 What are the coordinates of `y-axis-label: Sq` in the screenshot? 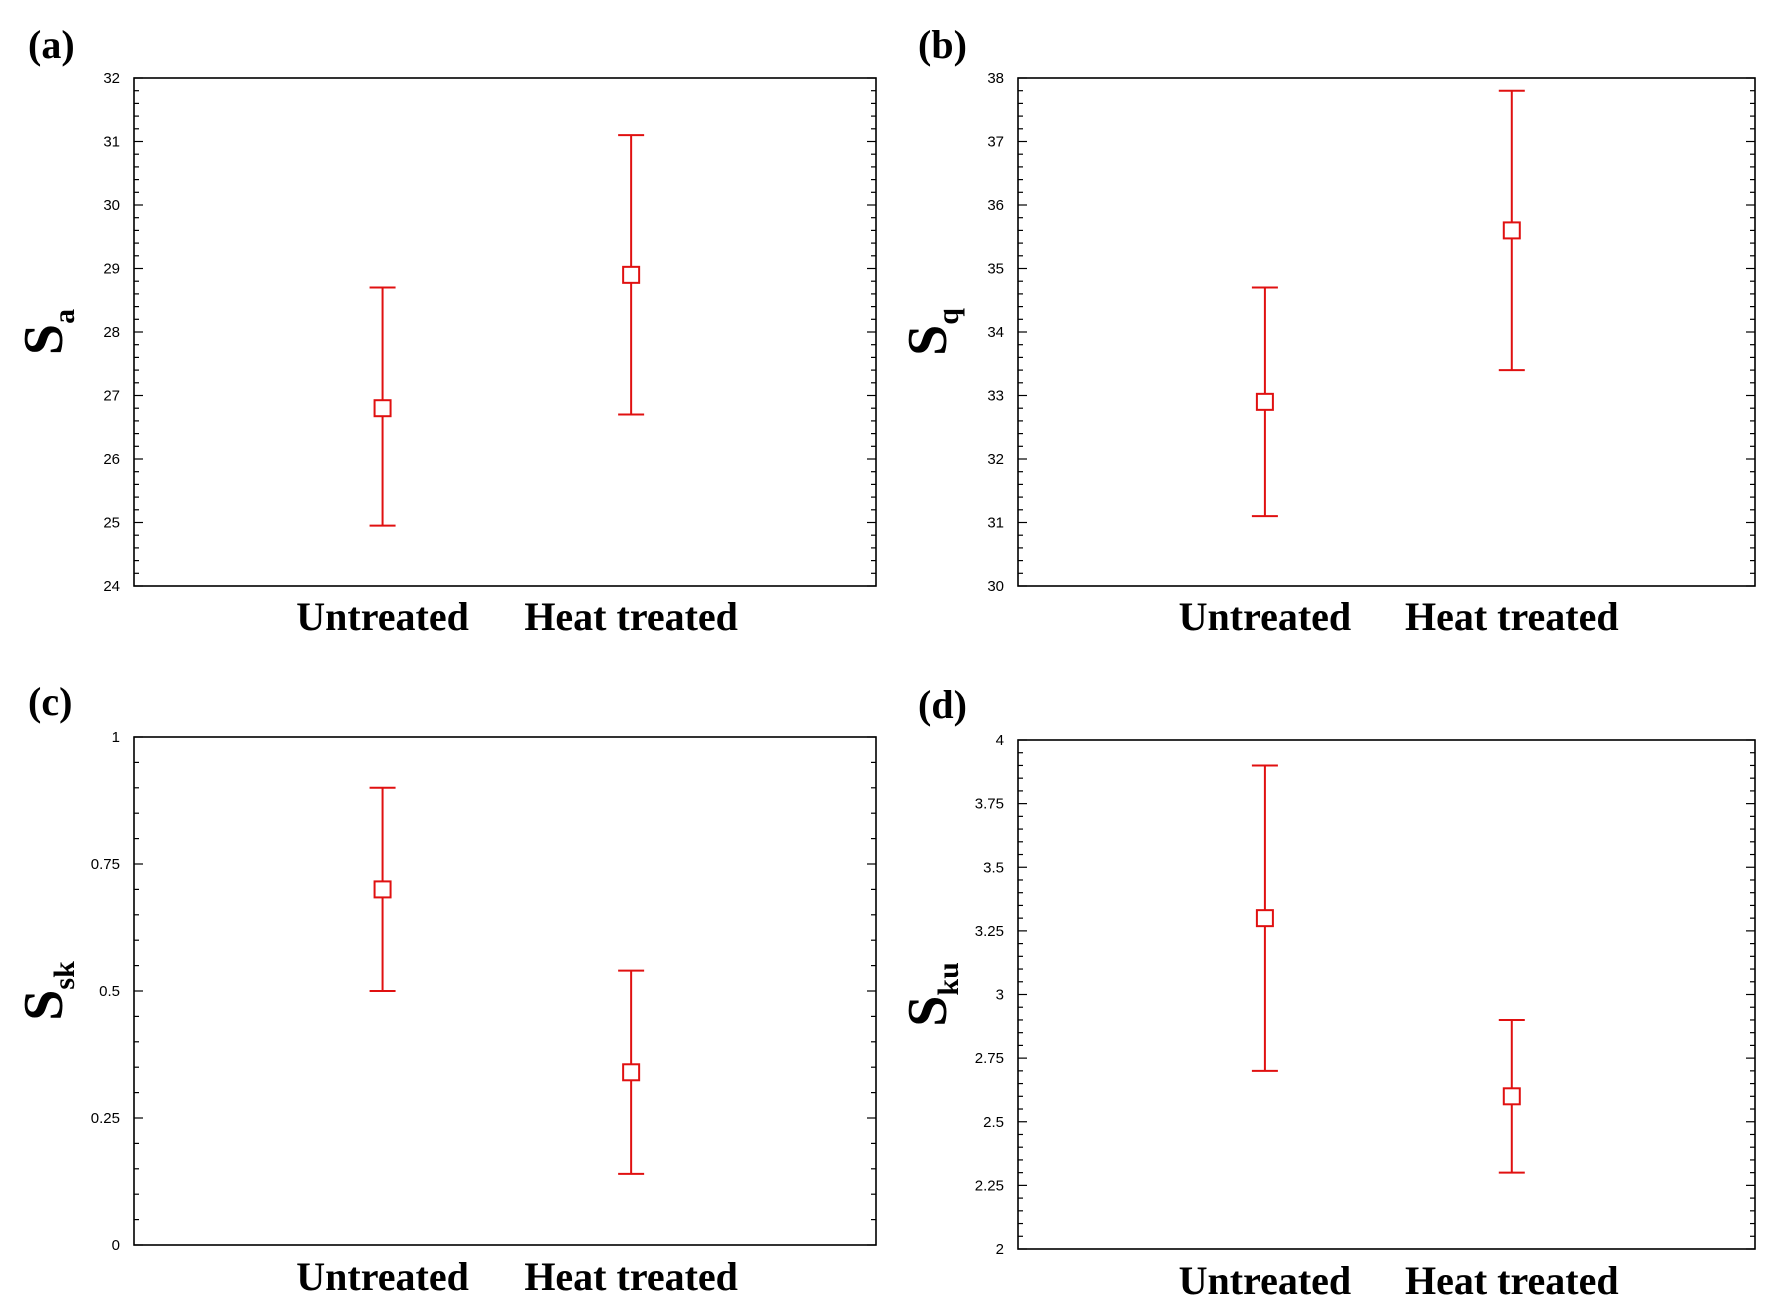 It's located at (931, 332).